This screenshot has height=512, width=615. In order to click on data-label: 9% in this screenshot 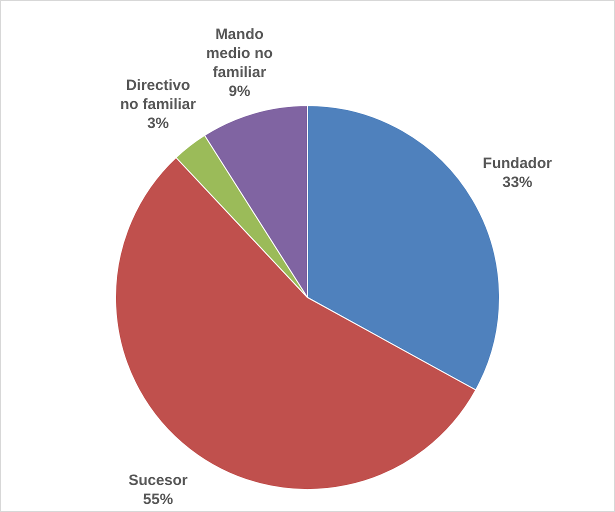, I will do `click(239, 91)`.